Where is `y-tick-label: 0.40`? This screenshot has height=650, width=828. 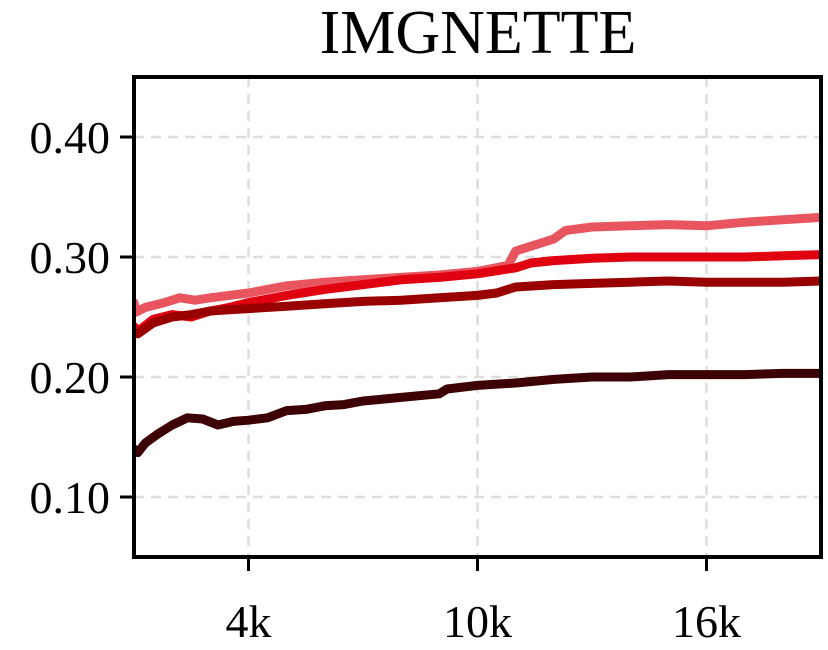 y-tick-label: 0.40 is located at coordinates (70, 137).